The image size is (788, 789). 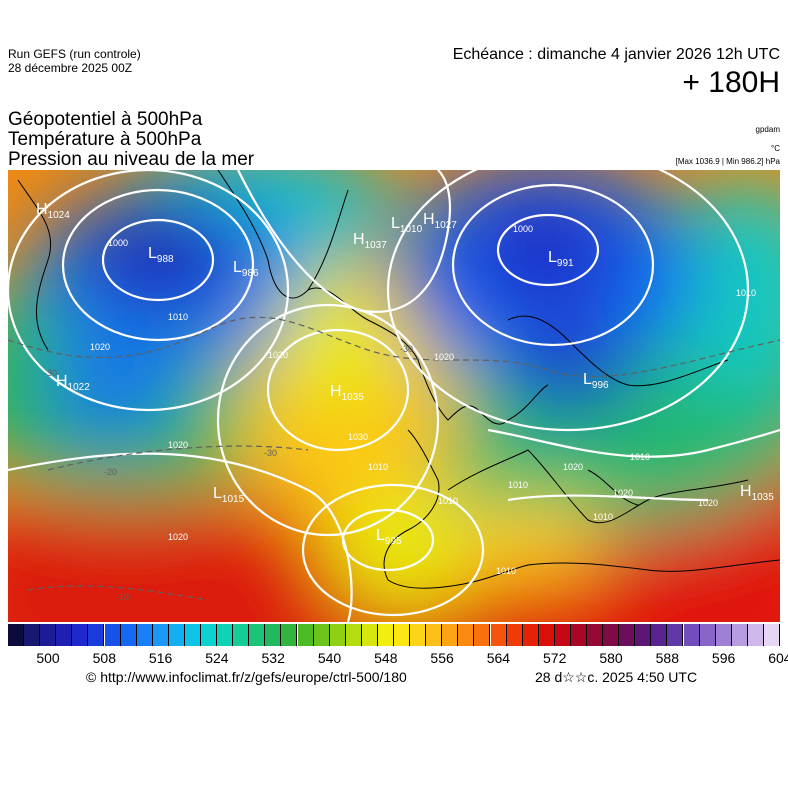 I want to click on pressure-center: L995, so click(x=389, y=537).